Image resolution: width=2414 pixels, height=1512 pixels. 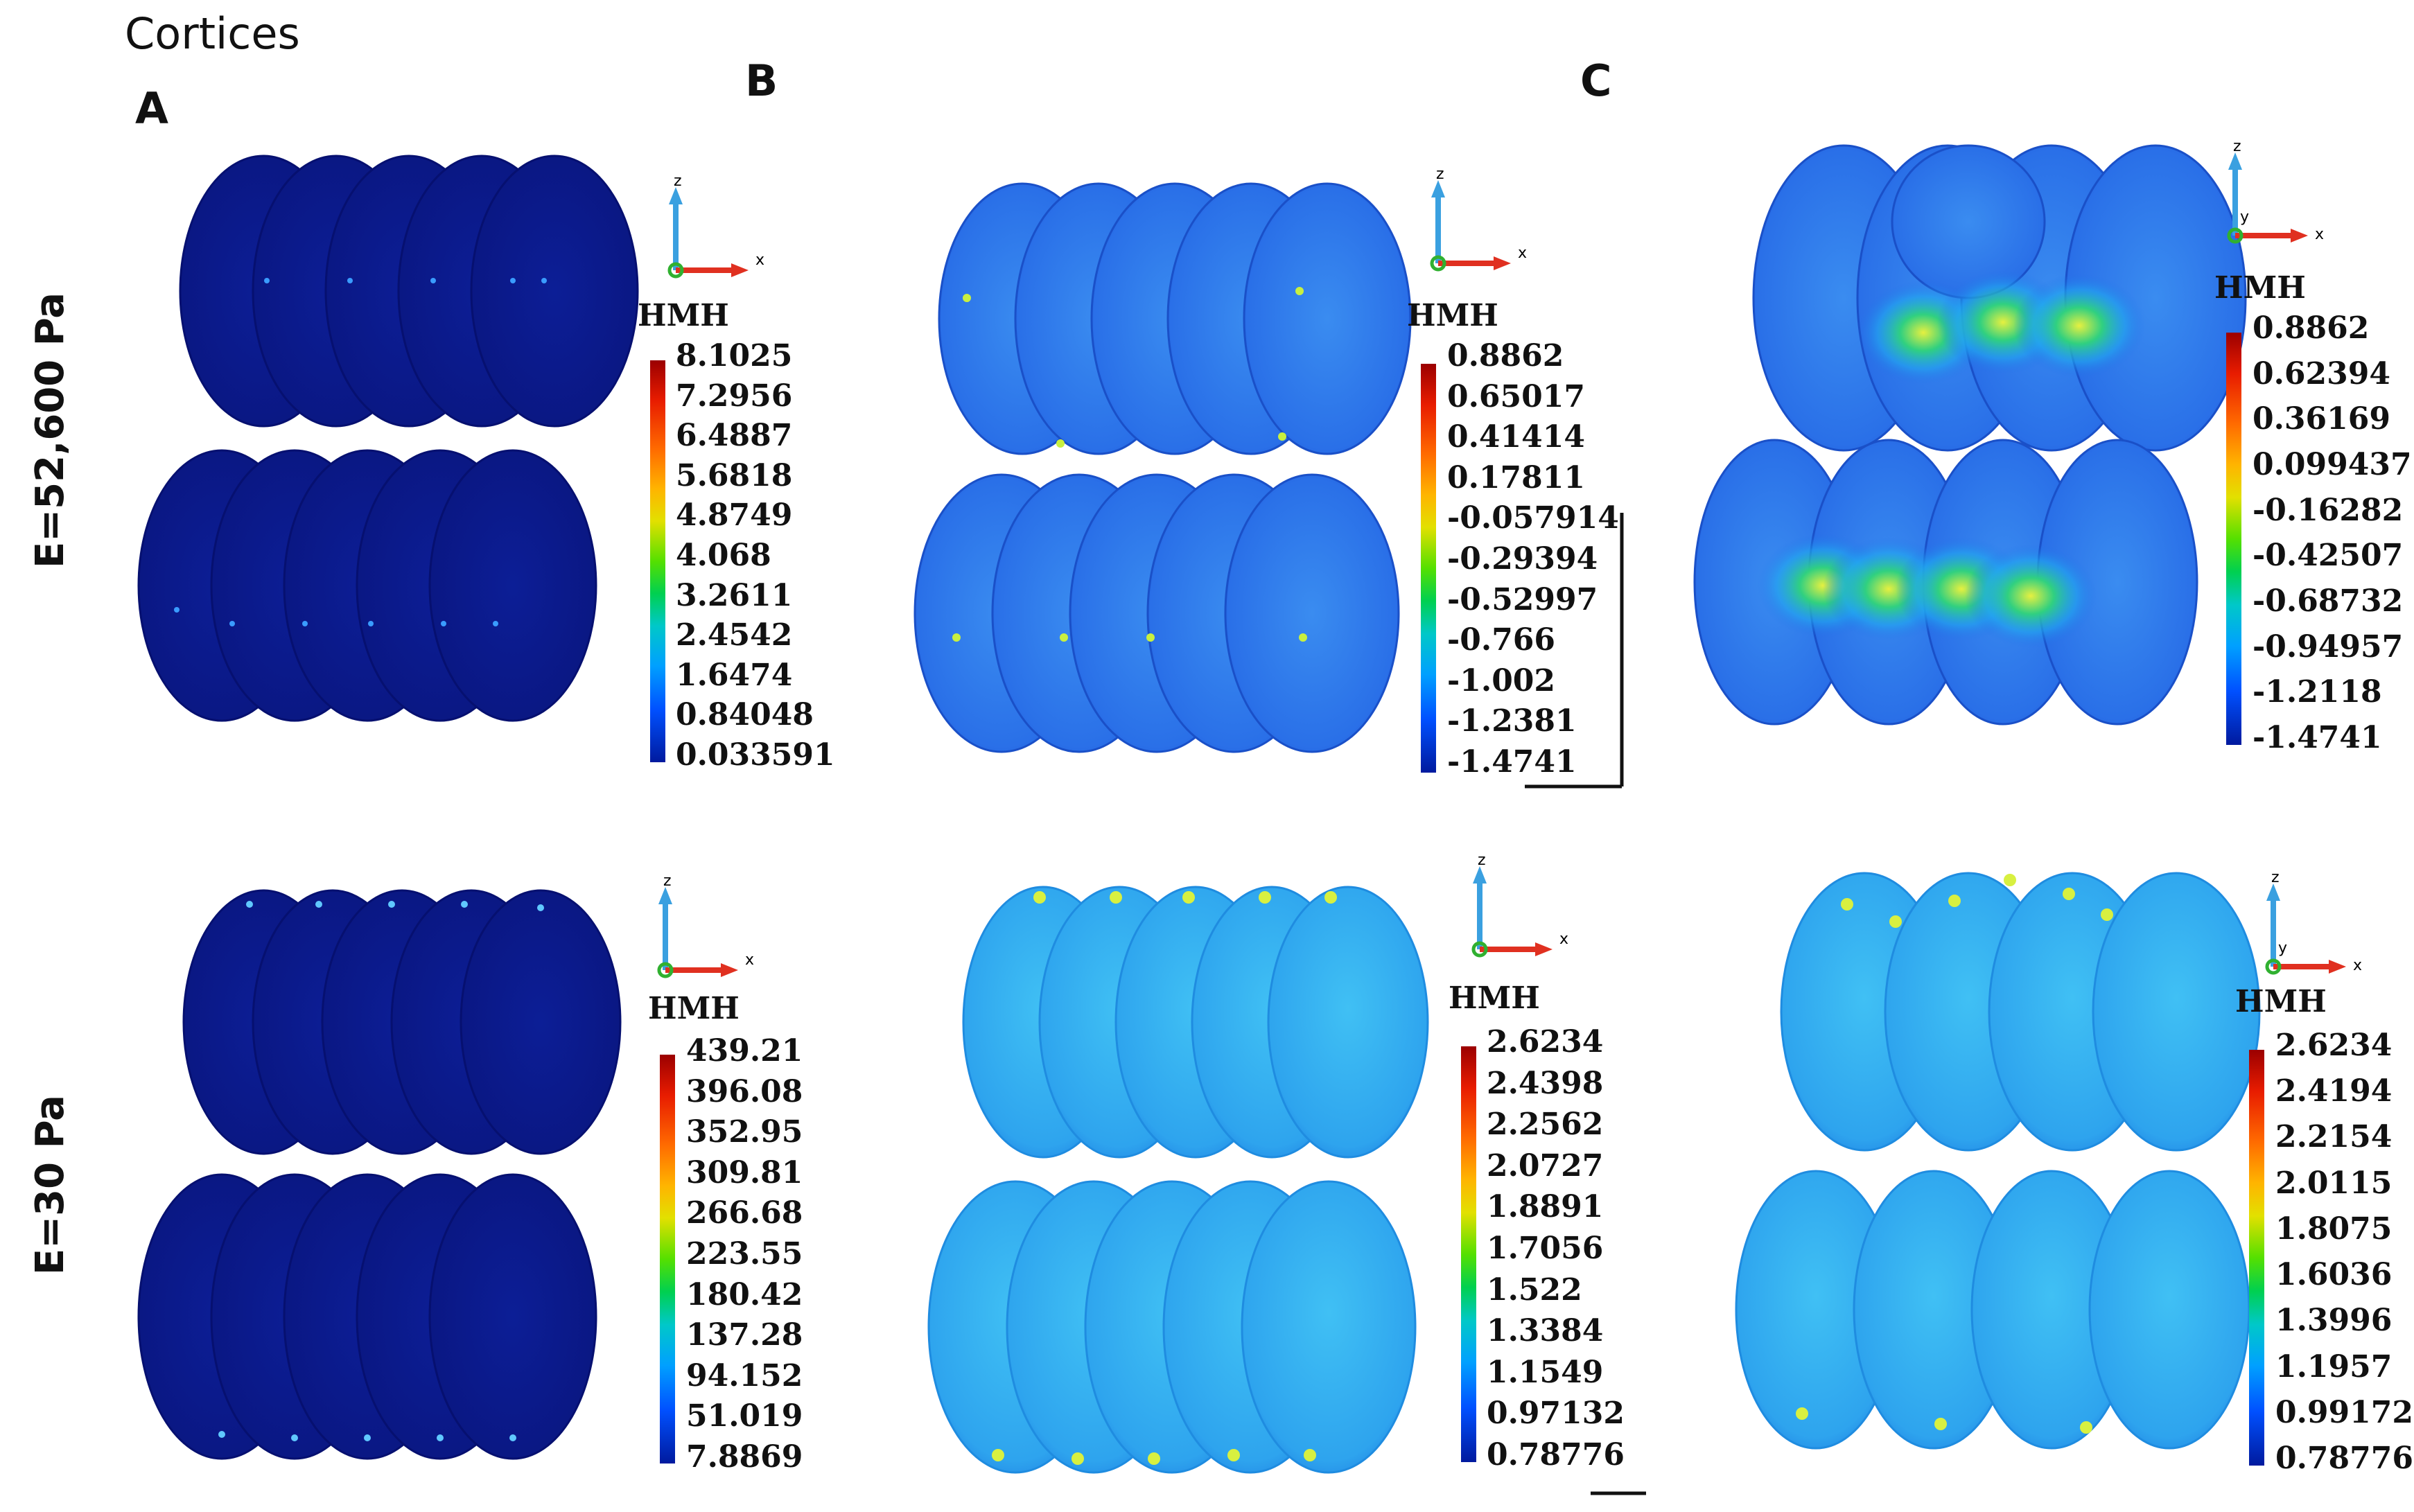 What do you see at coordinates (1618, 1493) in the screenshot?
I see `colorbar-underline-row2-b` at bounding box center [1618, 1493].